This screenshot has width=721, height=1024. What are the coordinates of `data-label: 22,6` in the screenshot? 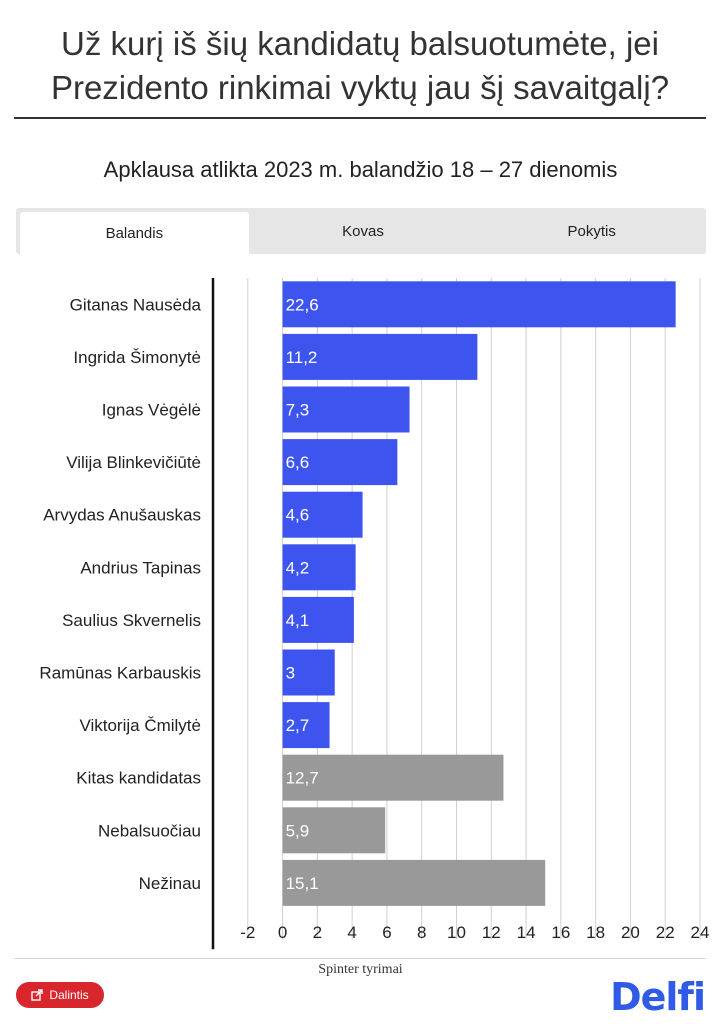 It's located at (302, 304).